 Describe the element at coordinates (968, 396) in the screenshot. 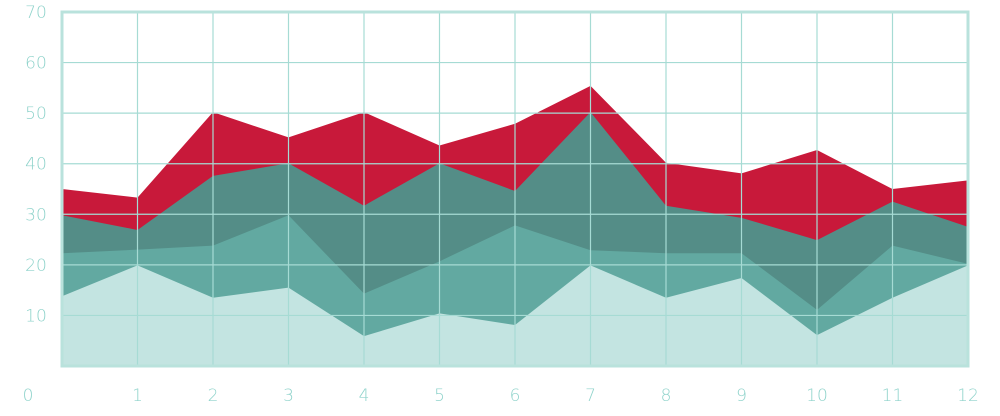

I see `x-tick-label: 12` at that location.